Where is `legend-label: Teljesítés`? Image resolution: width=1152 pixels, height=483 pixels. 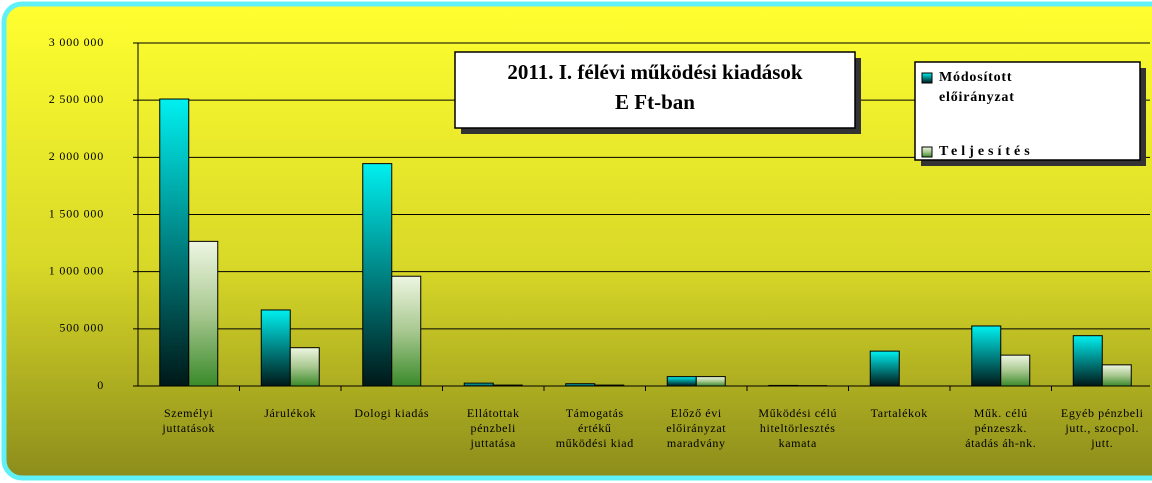 legend-label: Teljesítés is located at coordinates (986, 151).